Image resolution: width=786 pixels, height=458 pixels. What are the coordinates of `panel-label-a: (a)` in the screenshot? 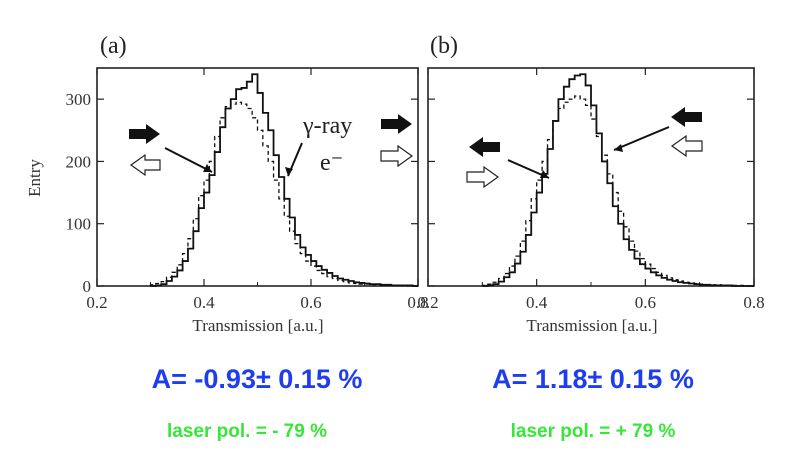 It's located at (113, 46).